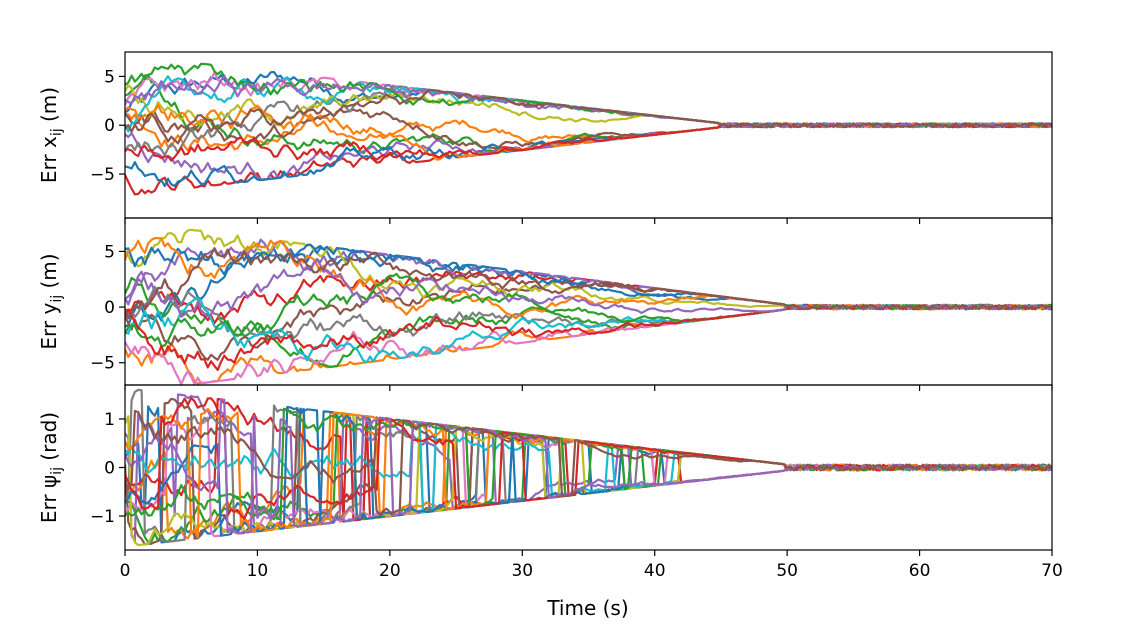  What do you see at coordinates (587, 608) in the screenshot?
I see `x-axis-label: Time (s)` at bounding box center [587, 608].